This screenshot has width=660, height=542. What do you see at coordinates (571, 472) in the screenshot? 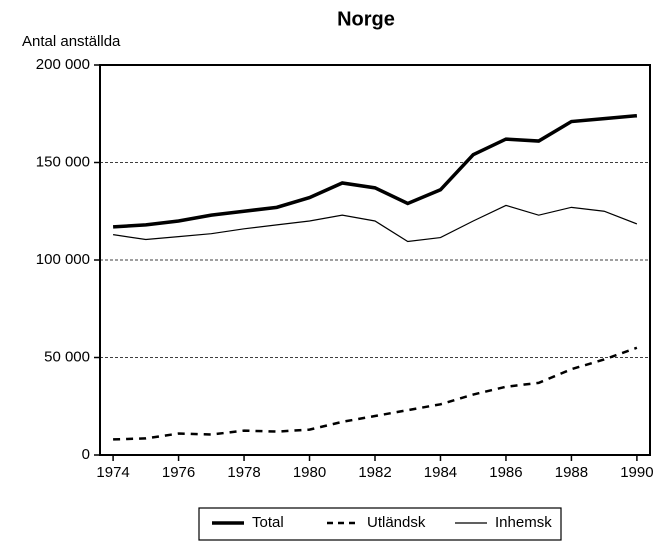
I see `x-tick-label: 1988` at bounding box center [571, 472].